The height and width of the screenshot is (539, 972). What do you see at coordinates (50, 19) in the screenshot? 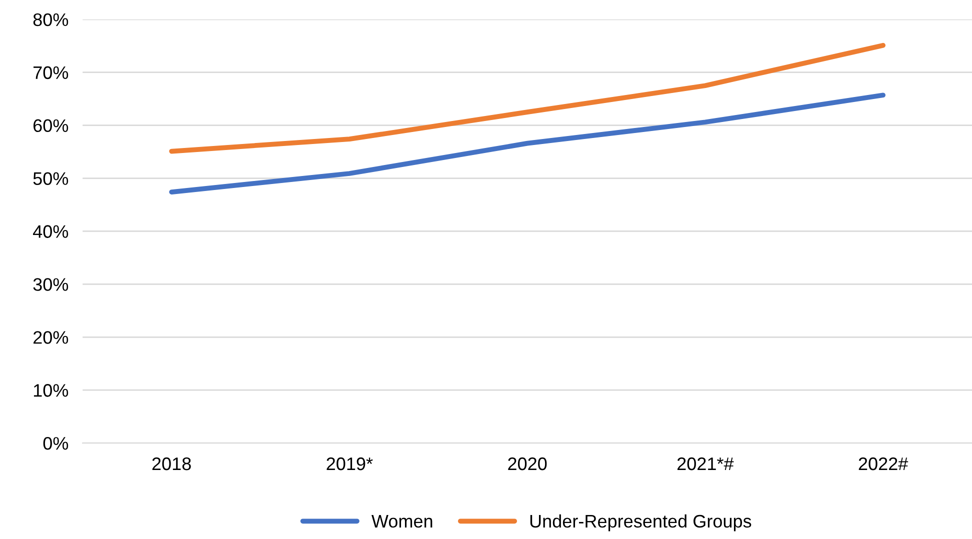
I see `y-tick-label: 80%` at bounding box center [50, 19].